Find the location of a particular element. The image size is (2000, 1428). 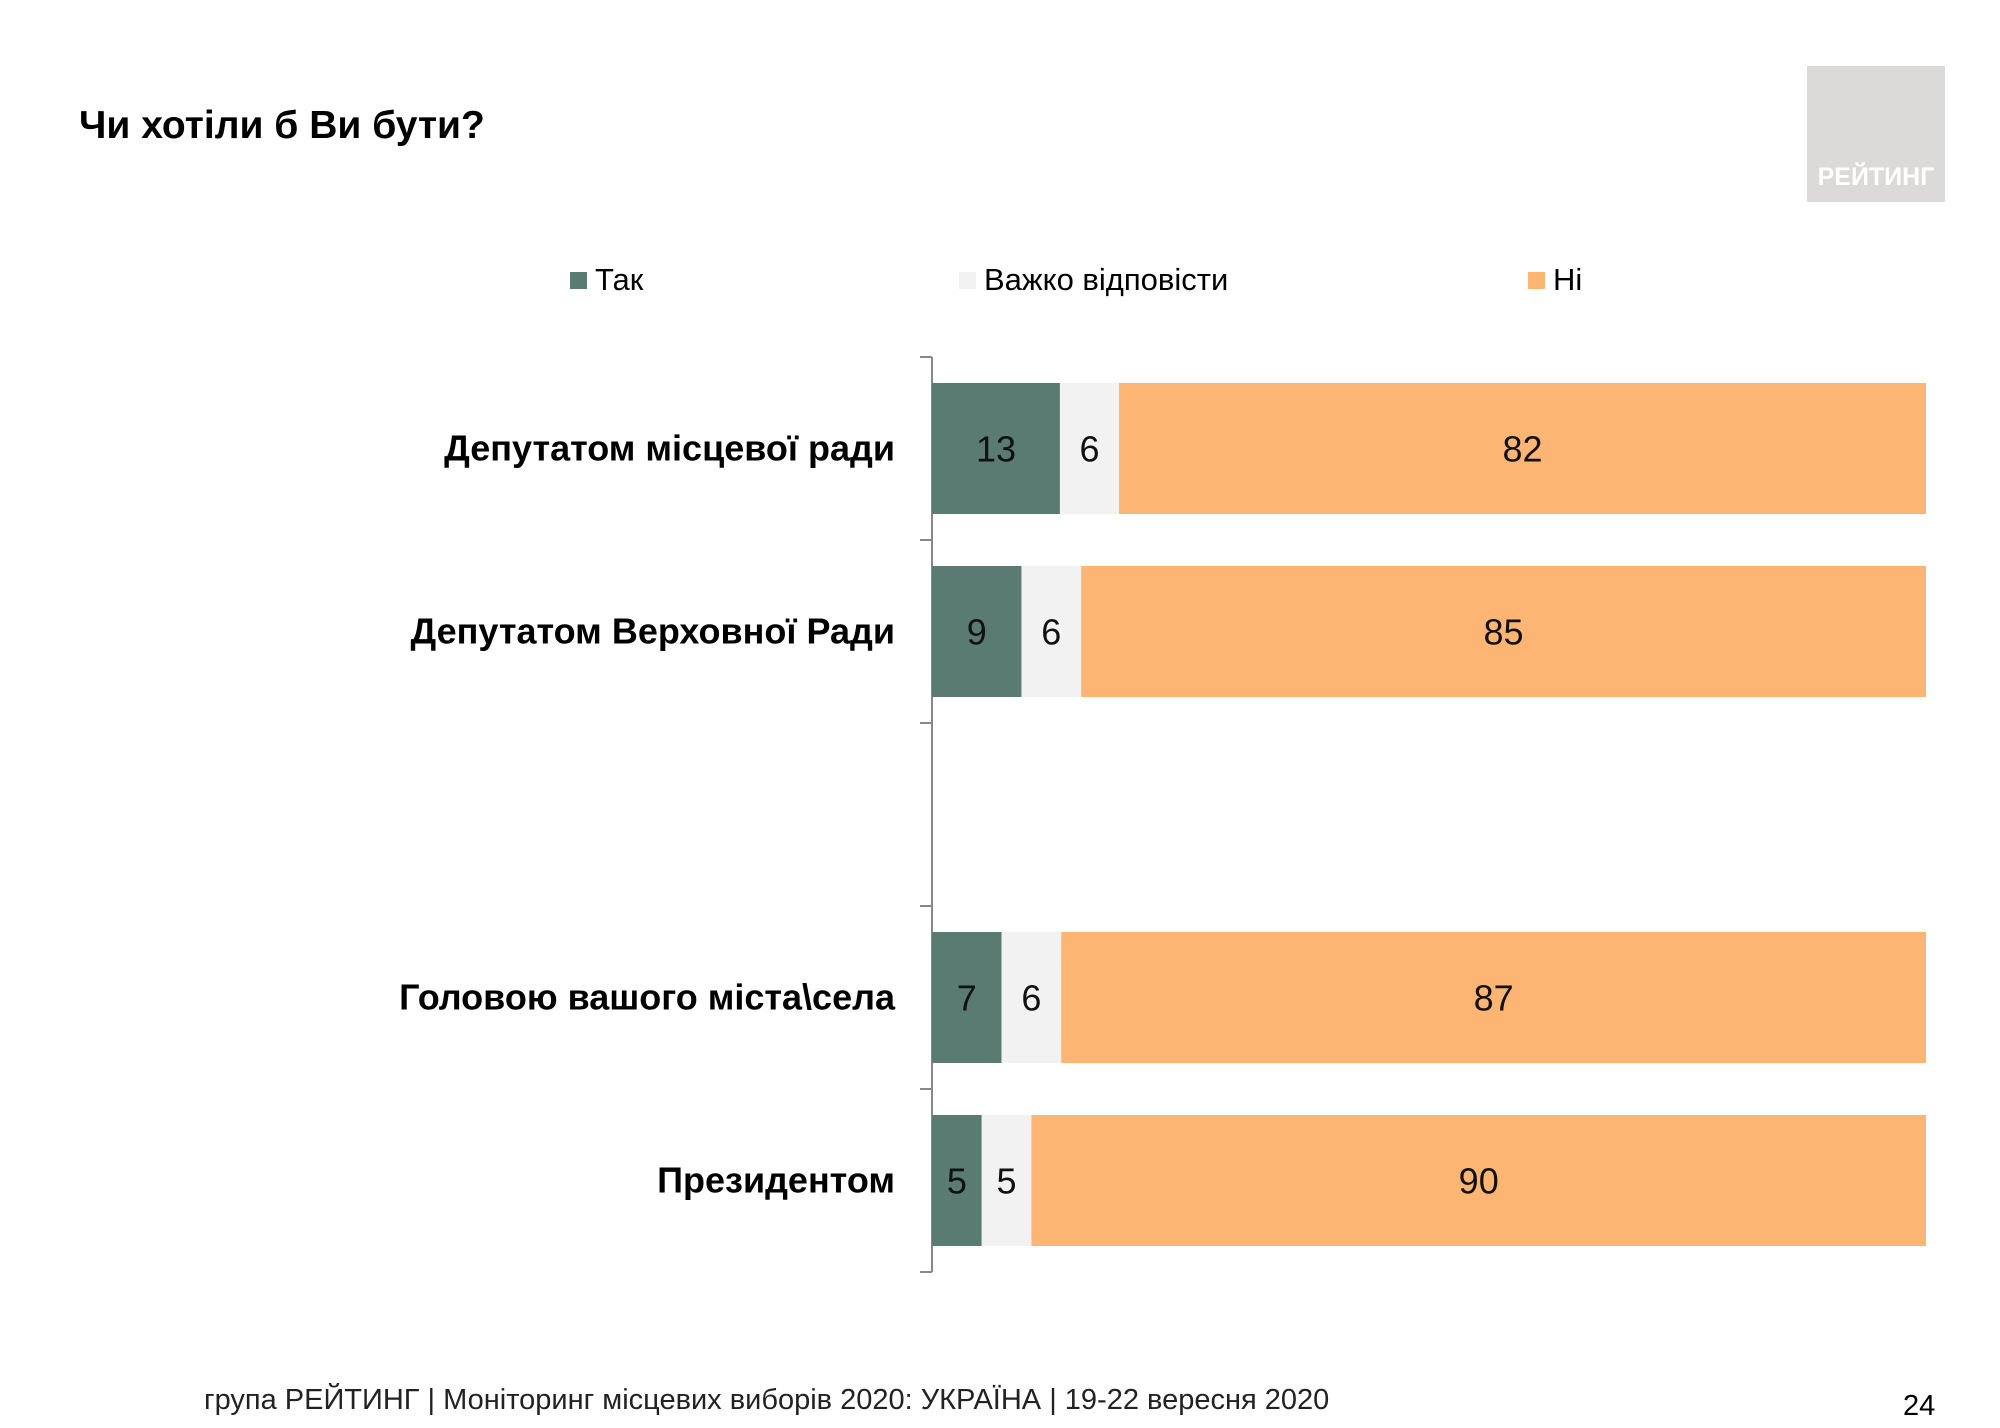

legend-item-hard-to-say: Важко відповісти is located at coordinates (1093, 280).